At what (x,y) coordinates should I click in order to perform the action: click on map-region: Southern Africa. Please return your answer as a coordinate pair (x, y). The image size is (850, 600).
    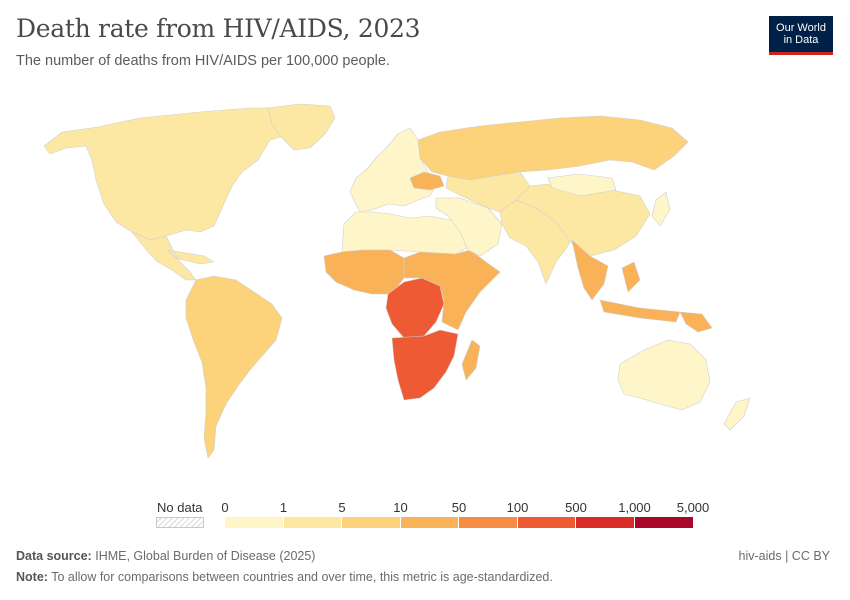
    Looking at the image, I should click on (425, 365).